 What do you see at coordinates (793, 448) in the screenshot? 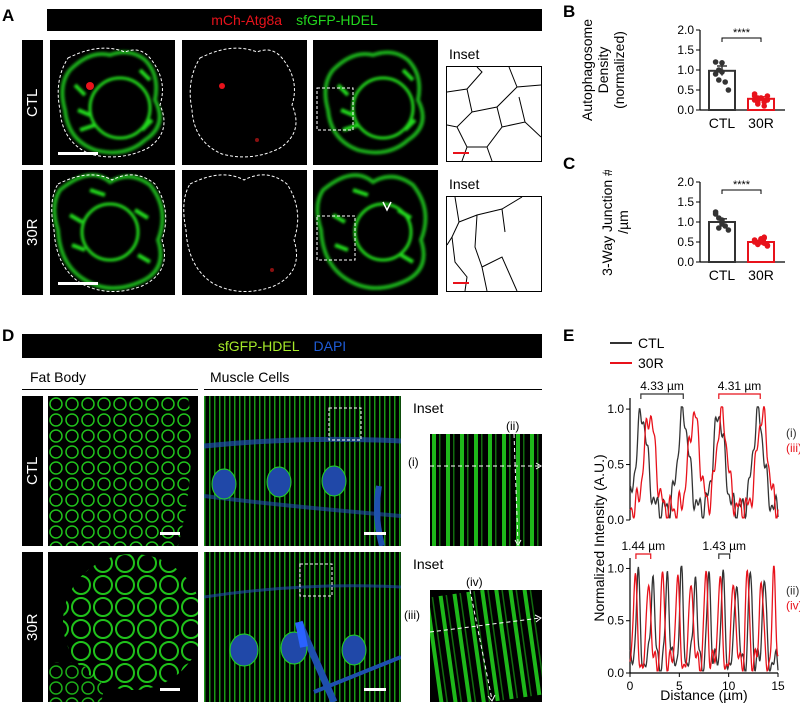
I see `chart-e-top-label-30r: (iii)` at bounding box center [793, 448].